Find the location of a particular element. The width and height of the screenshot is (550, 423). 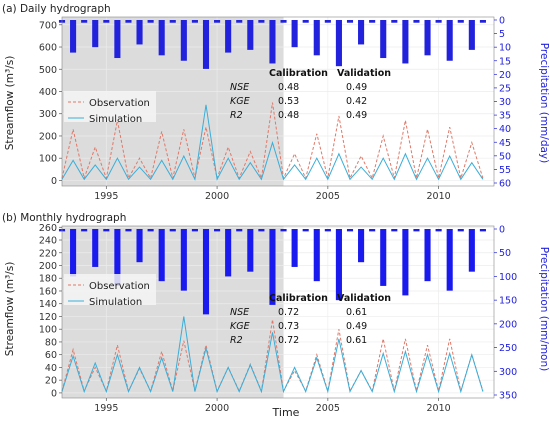

y2-tick-label: 15 is located at coordinates (505, 61).